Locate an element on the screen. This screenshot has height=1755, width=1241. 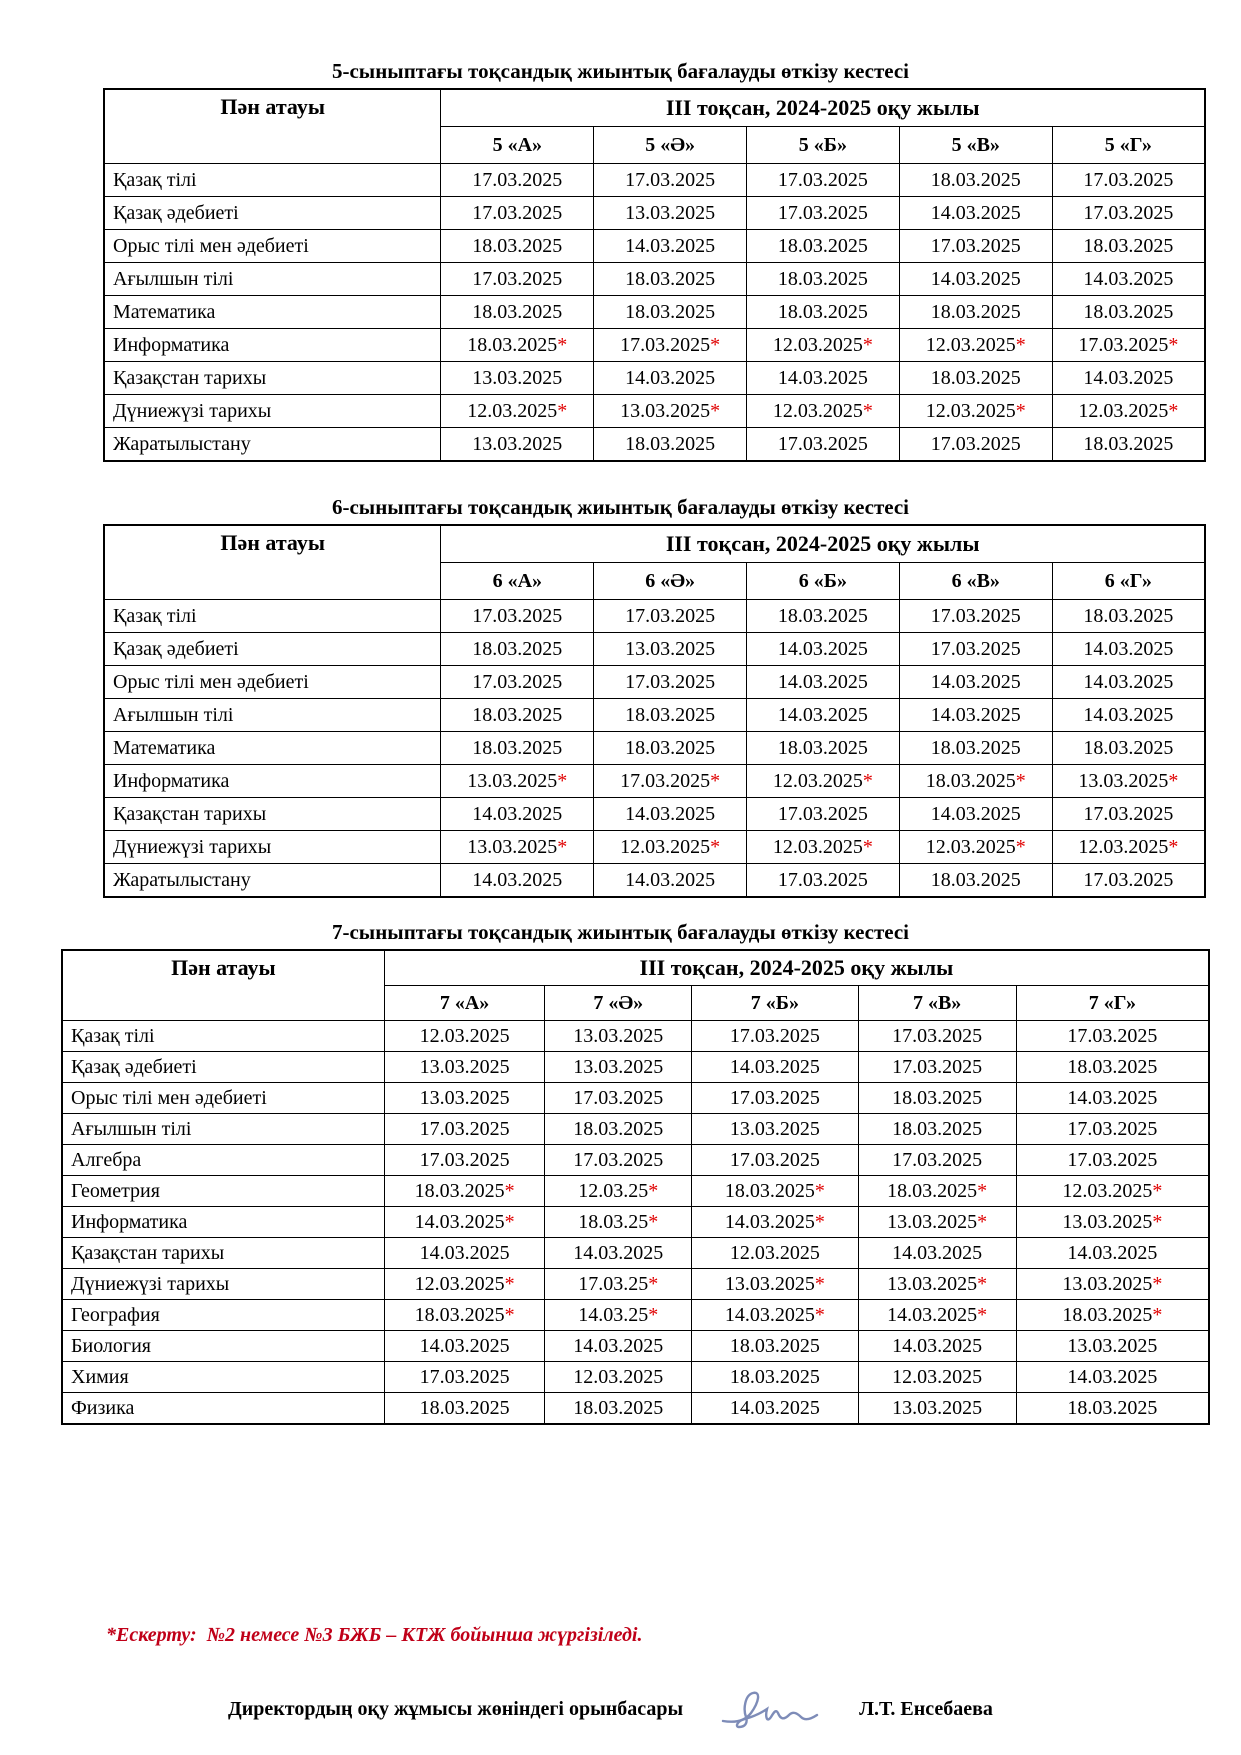
class-header: 5 «Г» is located at coordinates (1128, 145).